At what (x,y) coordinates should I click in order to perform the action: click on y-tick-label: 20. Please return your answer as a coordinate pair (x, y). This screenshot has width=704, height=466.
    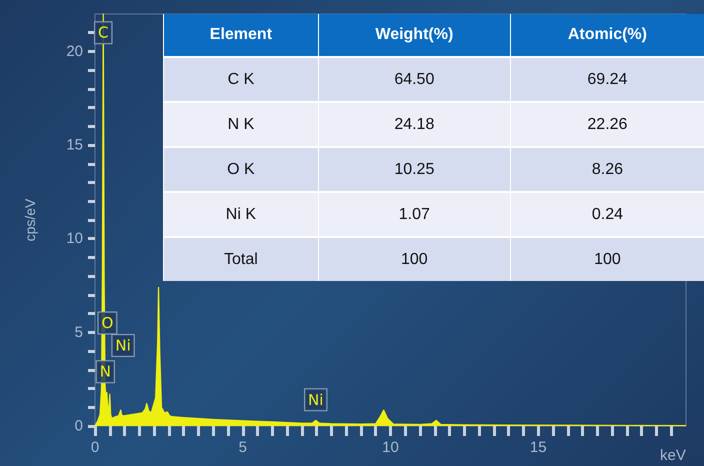
    Looking at the image, I should click on (74, 51).